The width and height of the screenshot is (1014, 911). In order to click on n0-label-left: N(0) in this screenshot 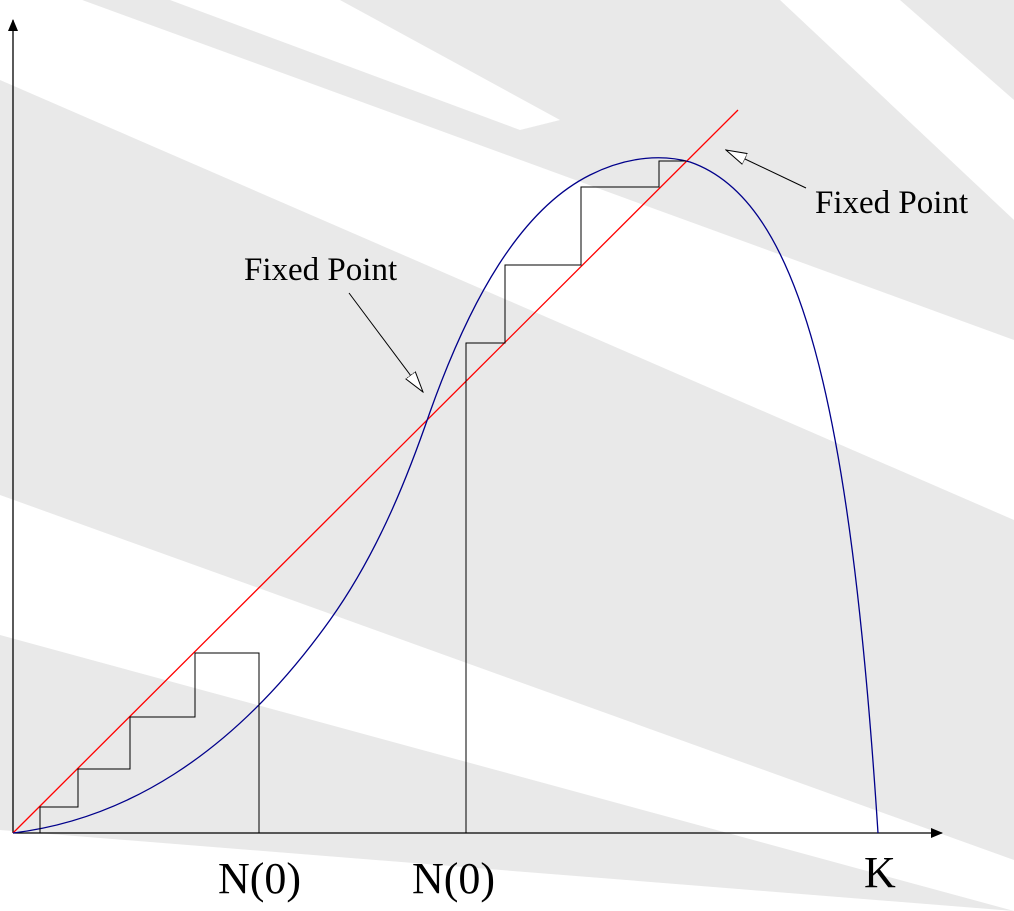, I will do `click(259, 878)`.